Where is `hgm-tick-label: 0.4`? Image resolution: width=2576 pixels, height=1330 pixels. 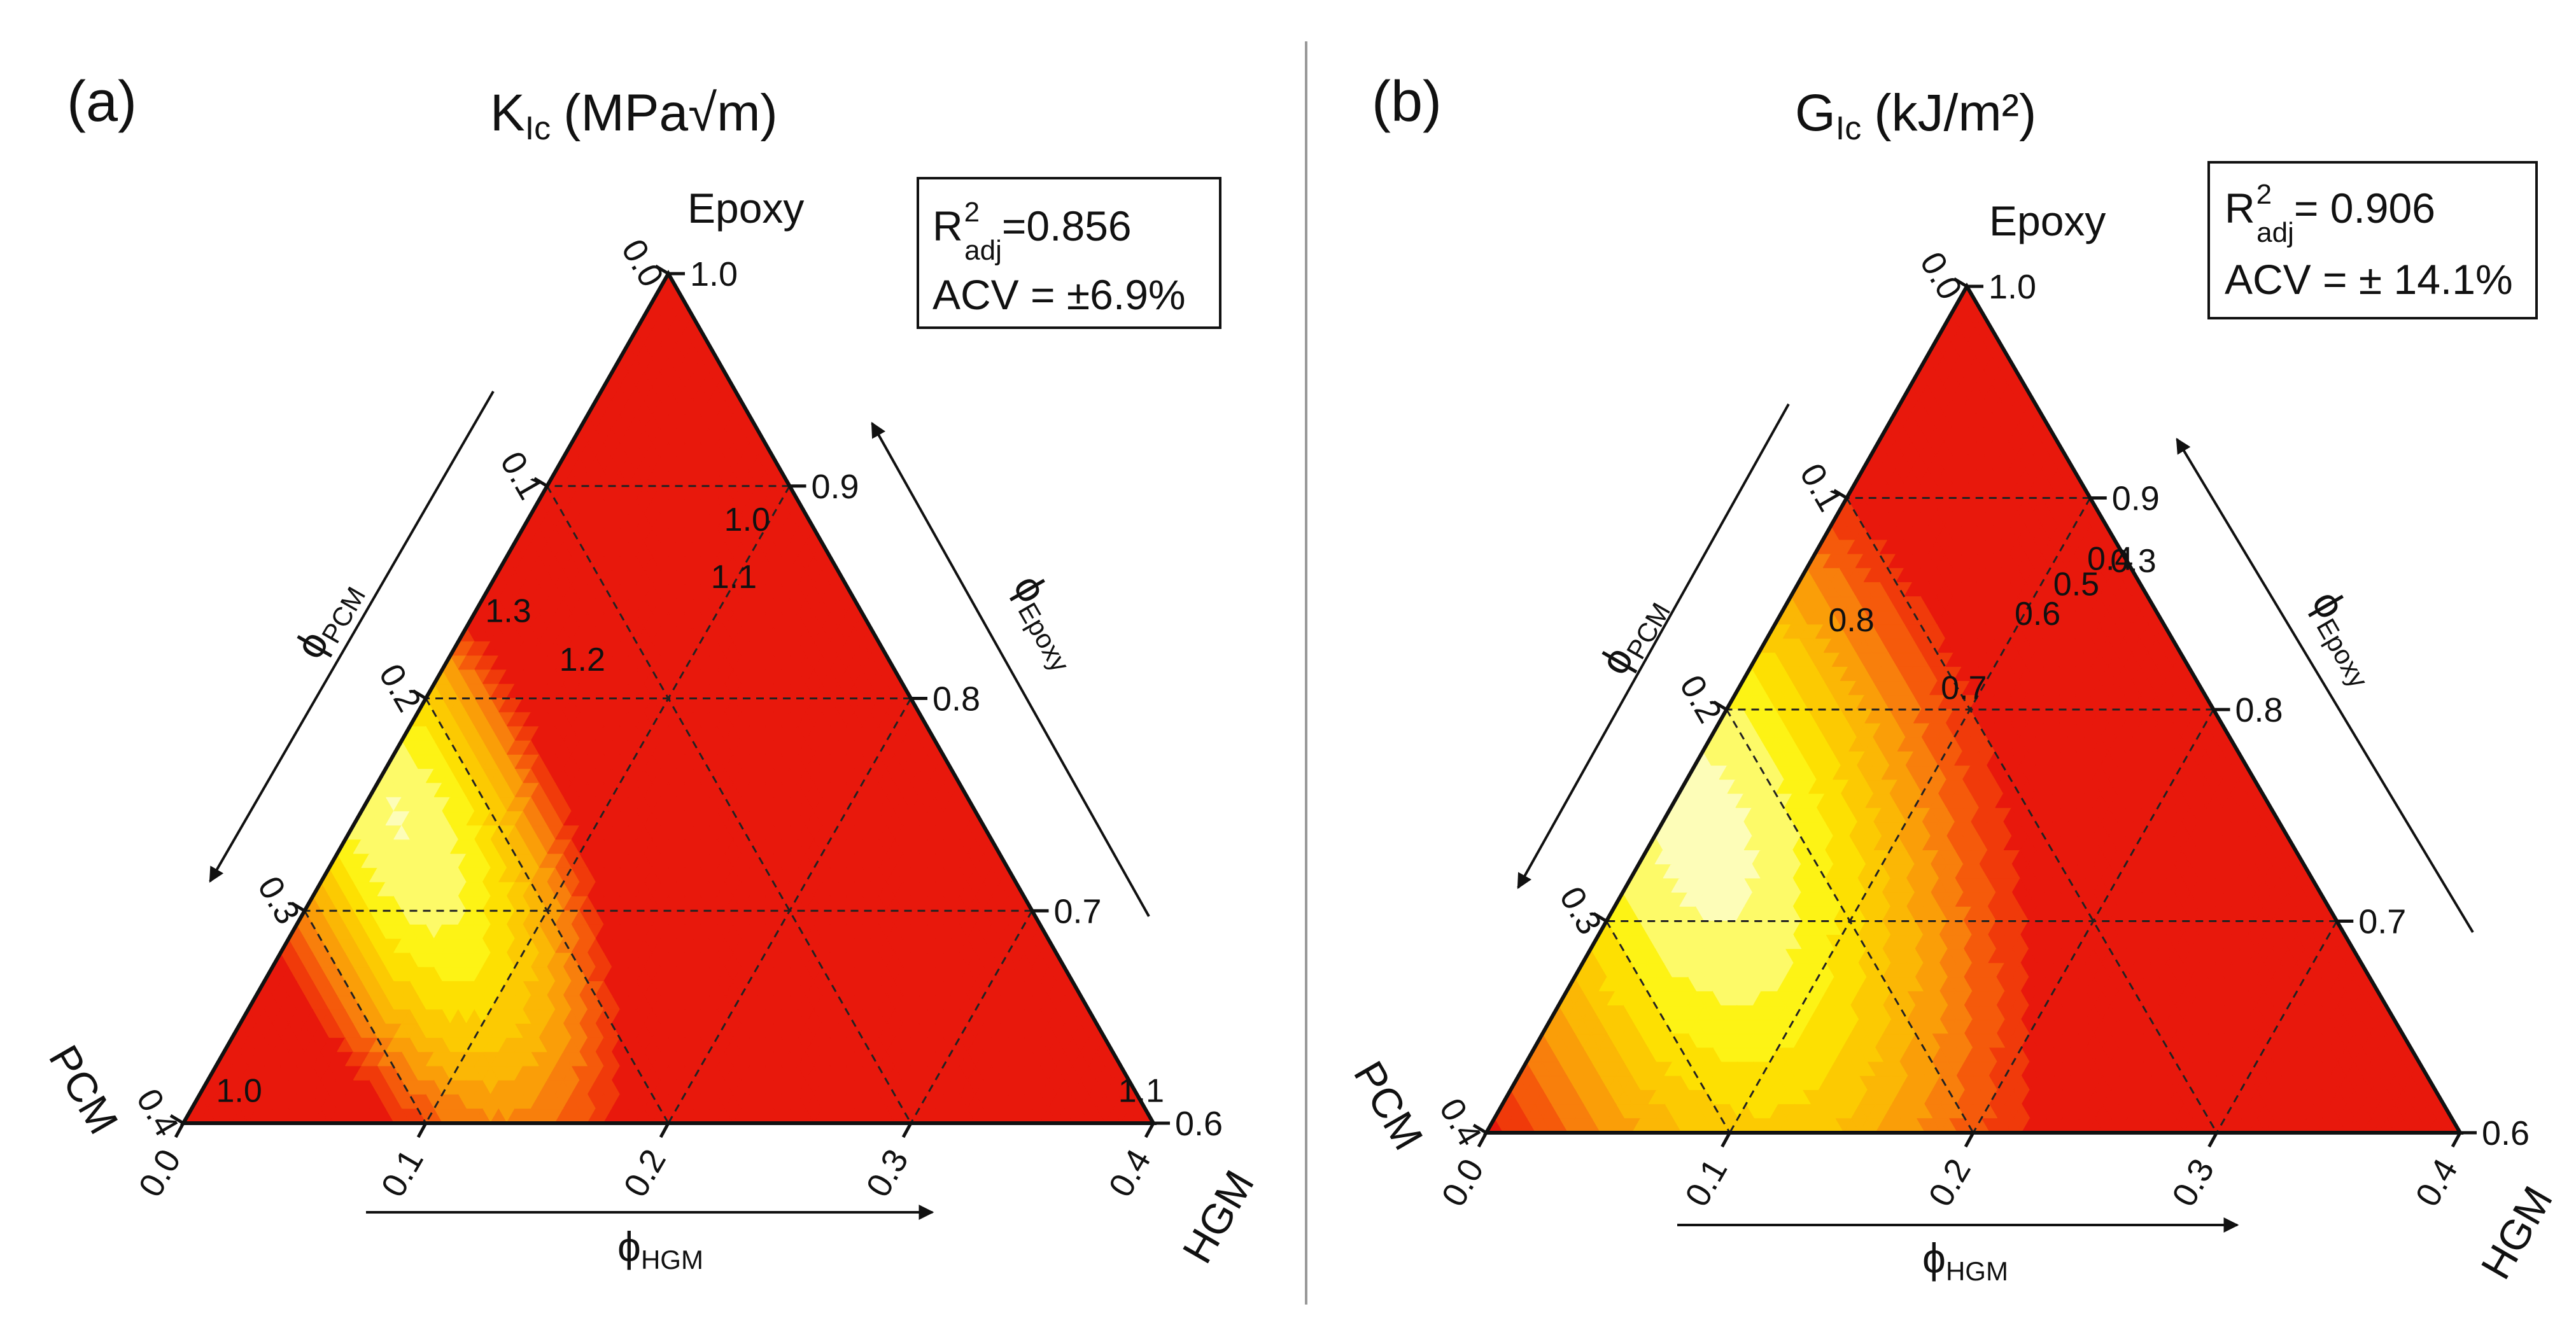 hgm-tick-label: 0.4 is located at coordinates (1129, 1173).